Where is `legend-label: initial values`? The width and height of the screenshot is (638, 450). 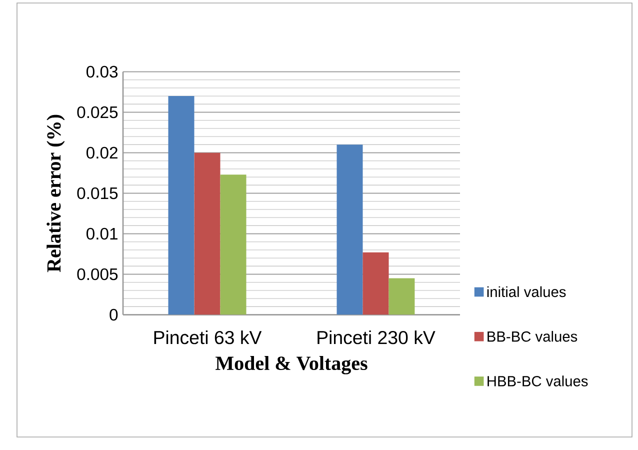
legend-label: initial values is located at coordinates (526, 292).